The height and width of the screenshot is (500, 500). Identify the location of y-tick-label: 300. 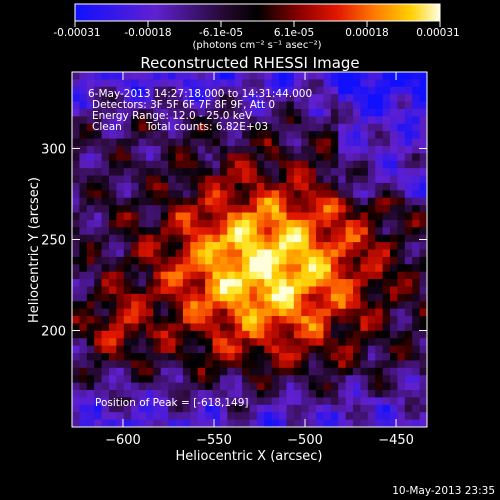
(53, 149).